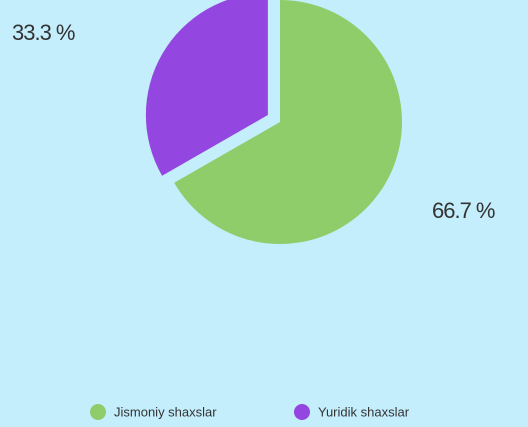 The image size is (528, 427). I want to click on slice-label: 66.7 %, so click(463, 210).